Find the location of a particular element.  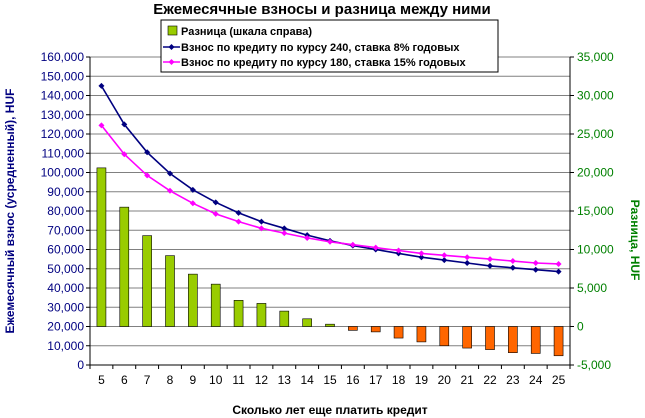

x-tick-label: 18 is located at coordinates (399, 380).